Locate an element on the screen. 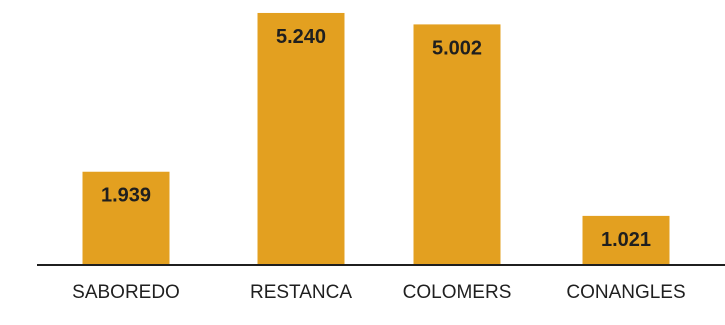 Image resolution: width=725 pixels, height=325 pixels. category-labels-group: SABOREDO RESTANCA COLOMERS CONANGLES is located at coordinates (379, 292).